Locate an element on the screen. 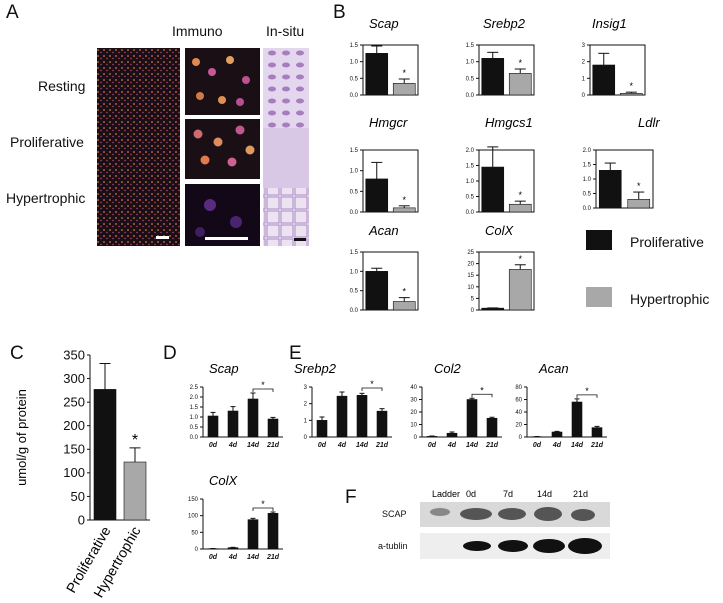  srebp2_e-bar-14d is located at coordinates (362, 416).